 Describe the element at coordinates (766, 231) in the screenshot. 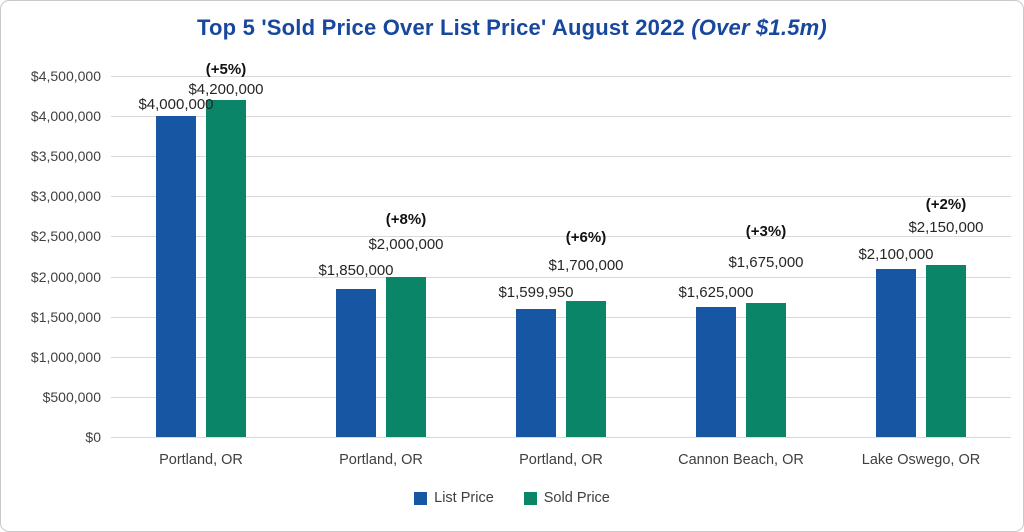

I see `percent-over-list-annotation: (+3%)` at that location.